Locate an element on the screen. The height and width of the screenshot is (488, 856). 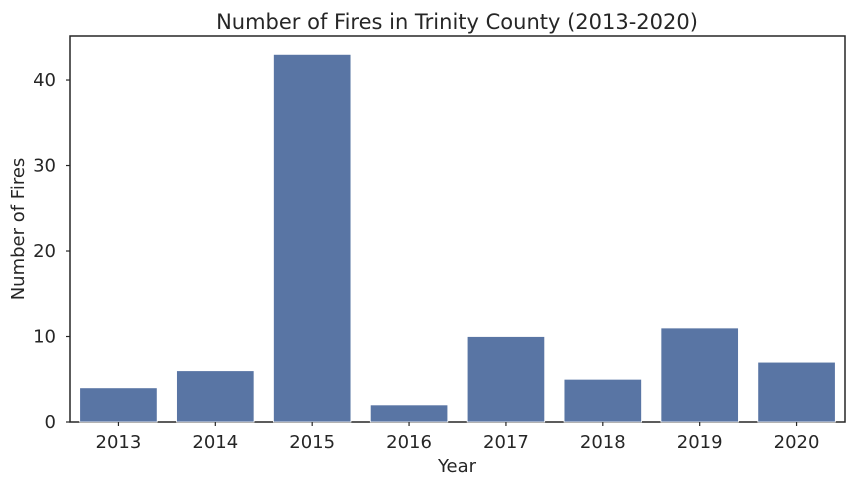
x-axis-label: Year is located at coordinates (457, 466).